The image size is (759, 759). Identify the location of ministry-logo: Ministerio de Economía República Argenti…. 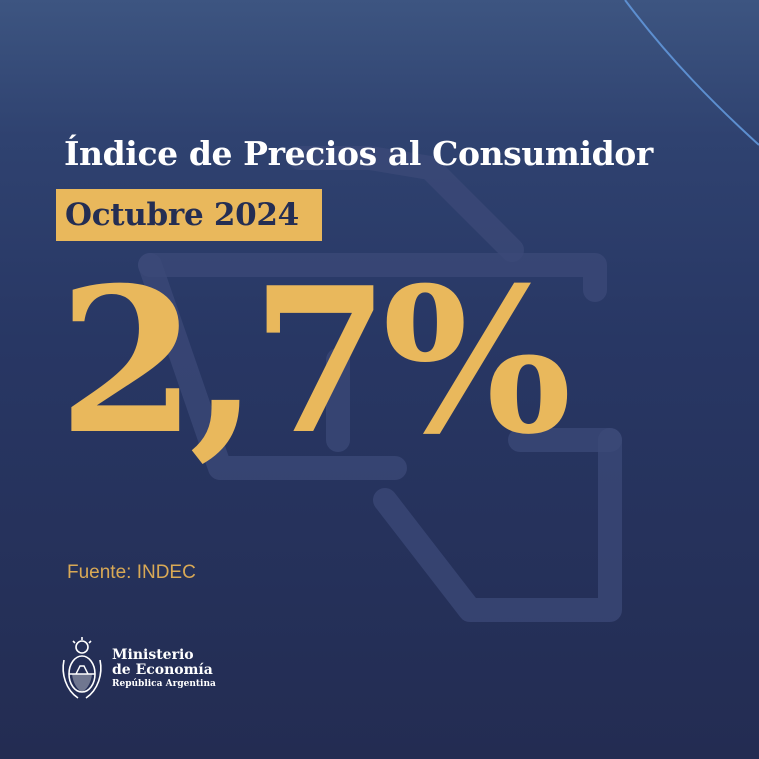
(138, 669).